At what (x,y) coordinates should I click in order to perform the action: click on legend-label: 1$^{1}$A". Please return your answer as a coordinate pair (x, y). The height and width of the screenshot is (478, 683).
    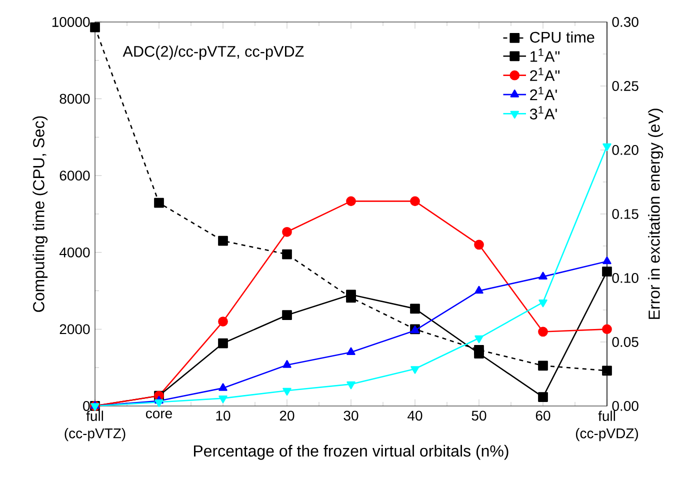
    Looking at the image, I should click on (545, 55).